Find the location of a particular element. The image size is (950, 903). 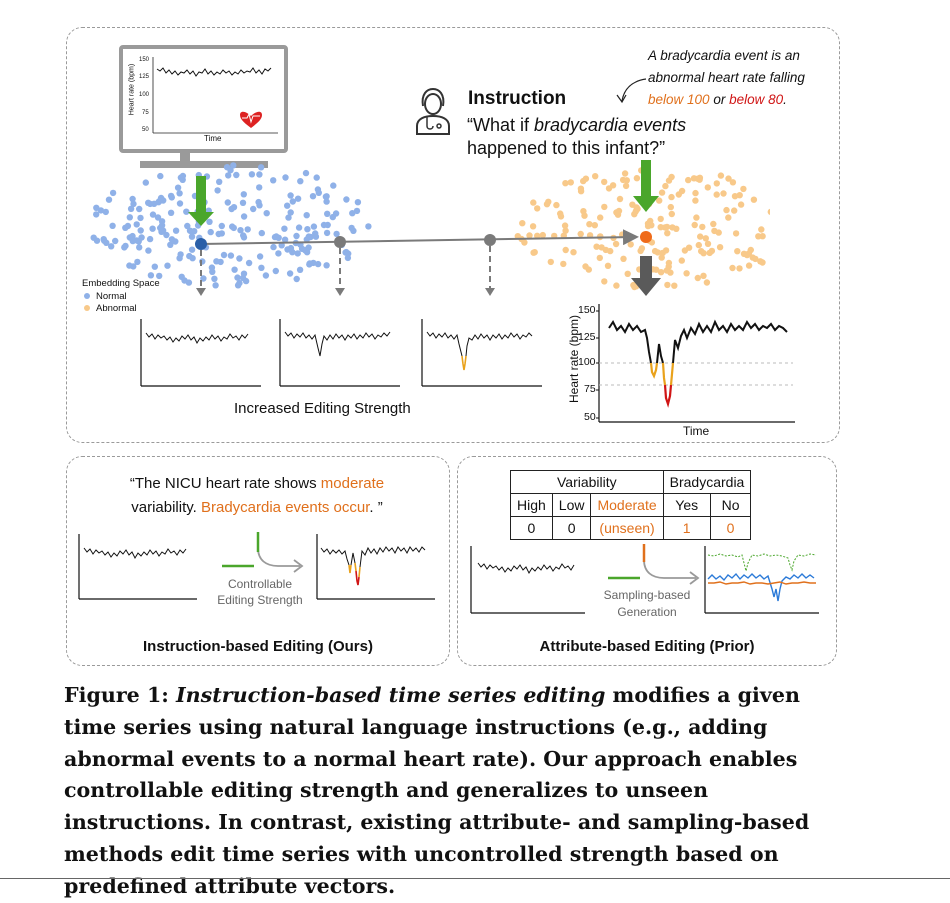

embedding-legend: Embedding Space Normal Abnormal is located at coordinates (121, 297).